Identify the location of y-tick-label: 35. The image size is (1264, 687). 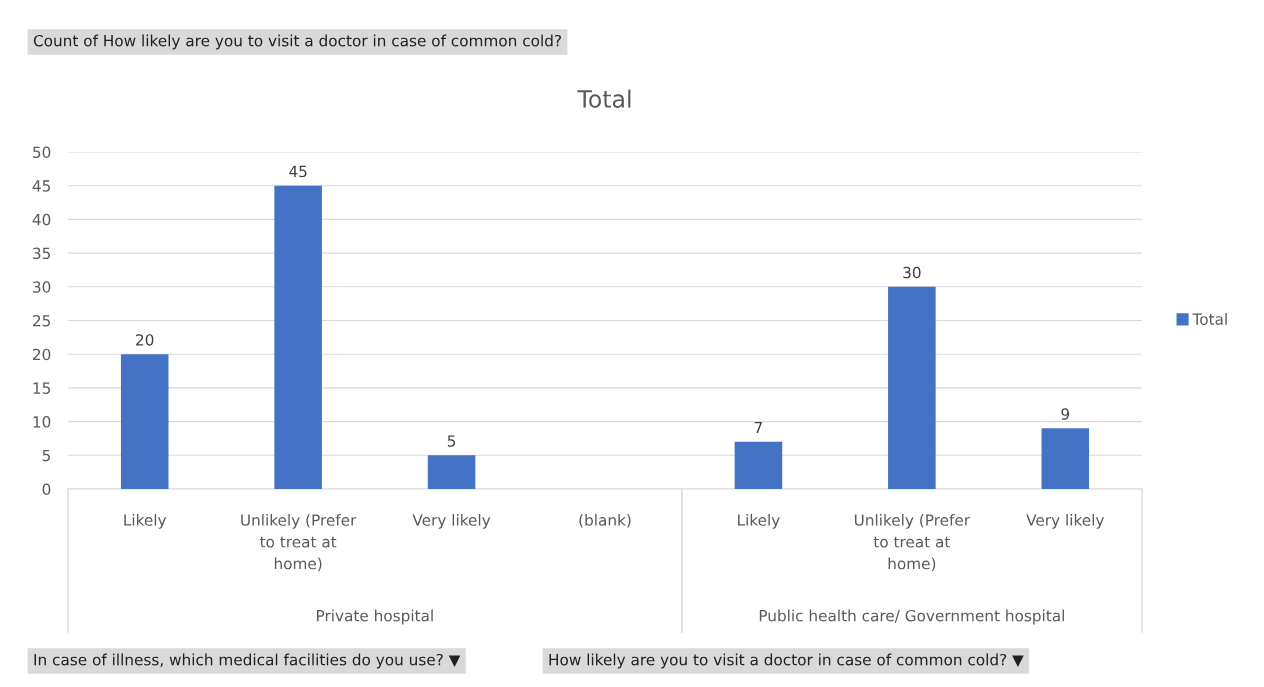
(41, 253).